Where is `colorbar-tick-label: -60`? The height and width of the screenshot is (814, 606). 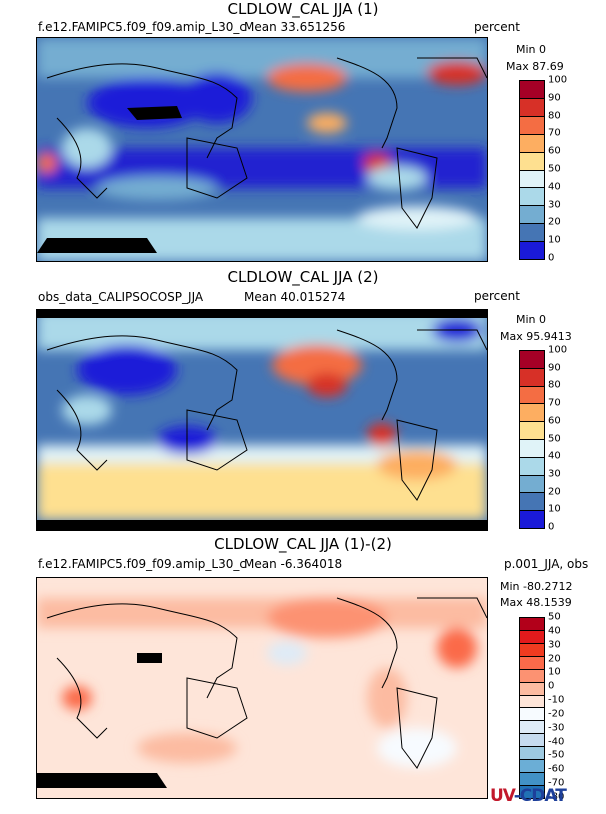
colorbar-tick-label: -60 is located at coordinates (556, 769).